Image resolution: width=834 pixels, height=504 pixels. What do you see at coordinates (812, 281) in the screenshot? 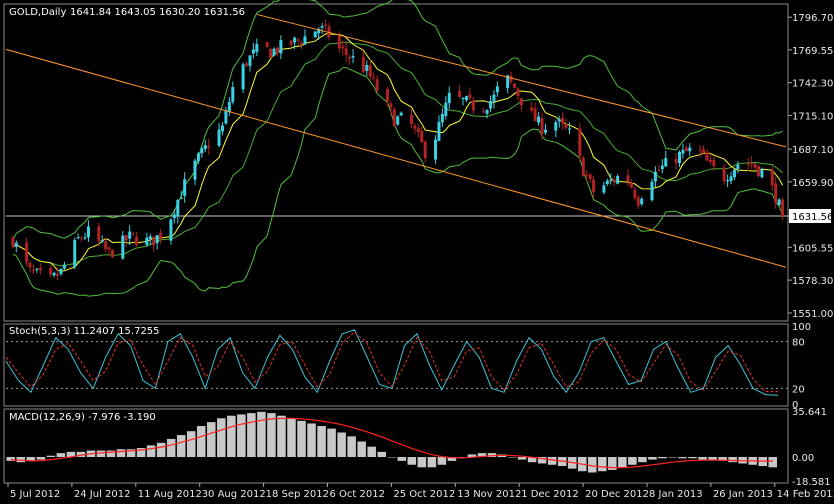
I see `price-y-tick-label: 1578.30` at bounding box center [812, 281].